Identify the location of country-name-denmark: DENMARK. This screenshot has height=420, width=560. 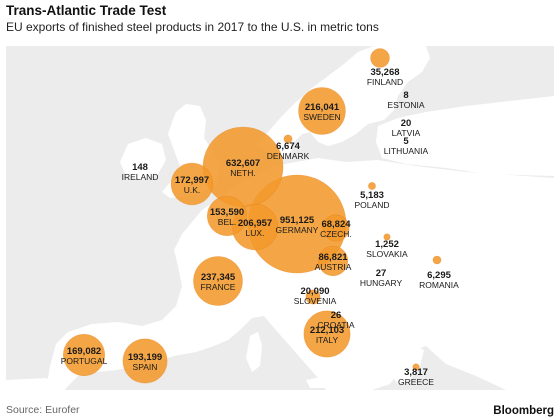
(288, 156).